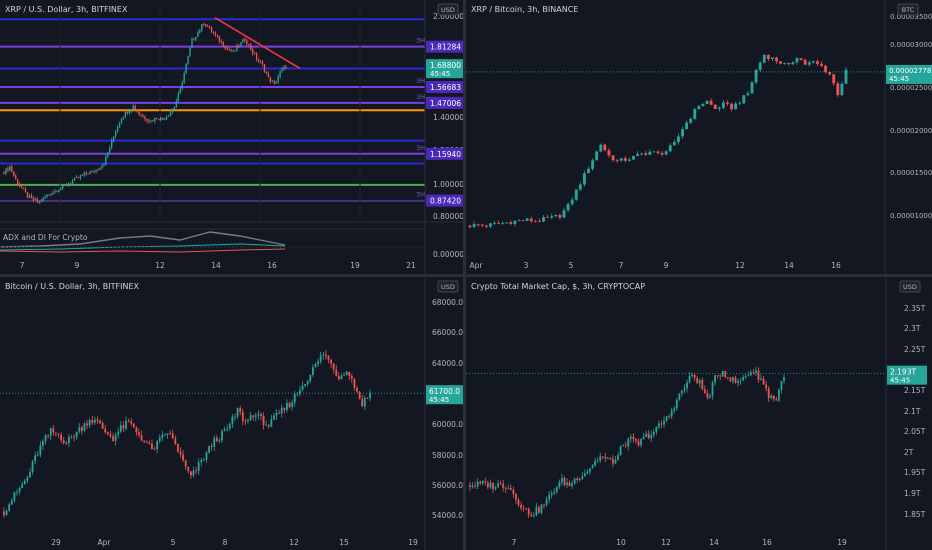 The image size is (932, 550). Describe the element at coordinates (344, 542) in the screenshot. I see `x-tick-label: 15` at that location.